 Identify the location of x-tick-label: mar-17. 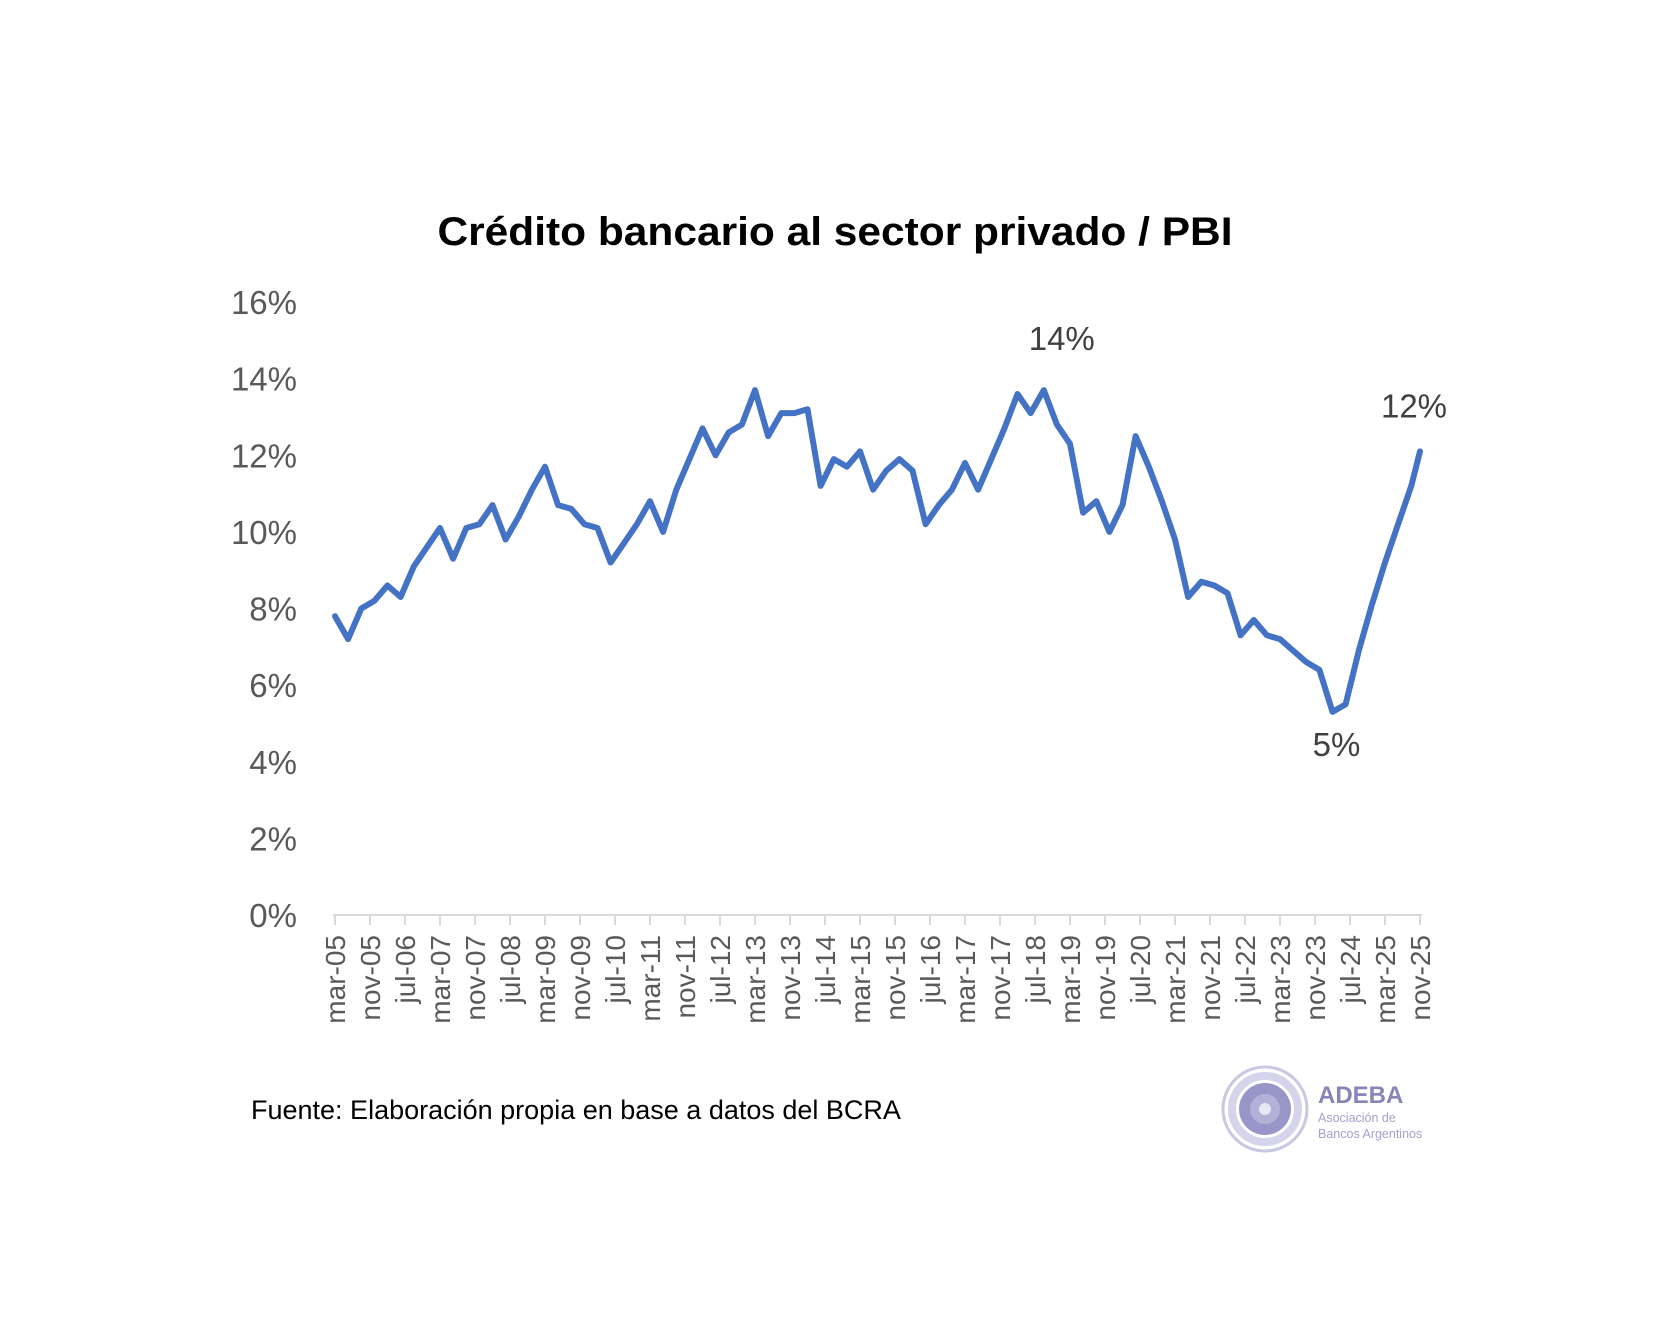
(965, 979).